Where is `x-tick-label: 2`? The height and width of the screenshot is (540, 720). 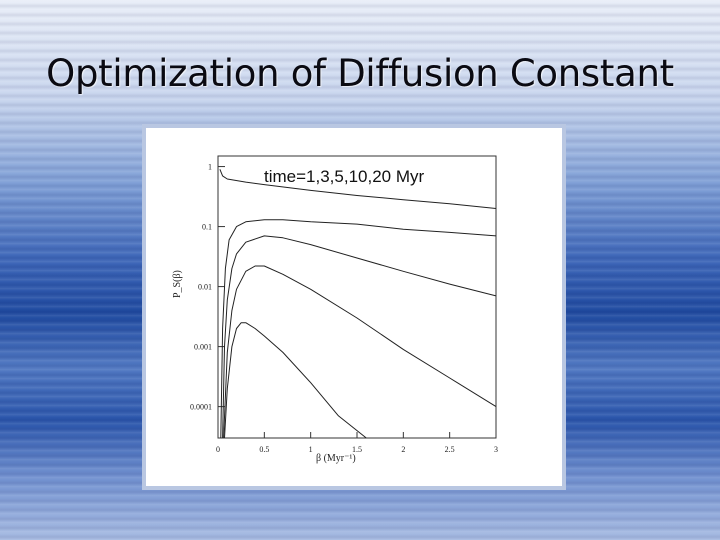
x-tick-label: 2 is located at coordinates (403, 449).